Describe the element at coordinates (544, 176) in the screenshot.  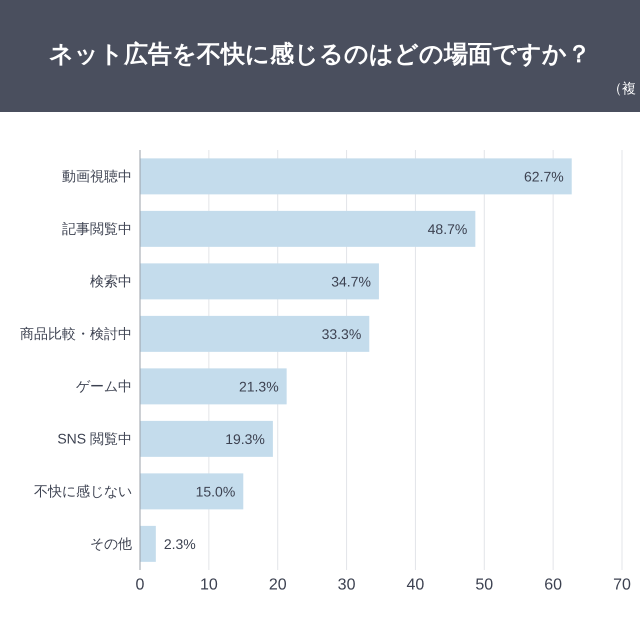
I see `data-label: 62.7%` at that location.